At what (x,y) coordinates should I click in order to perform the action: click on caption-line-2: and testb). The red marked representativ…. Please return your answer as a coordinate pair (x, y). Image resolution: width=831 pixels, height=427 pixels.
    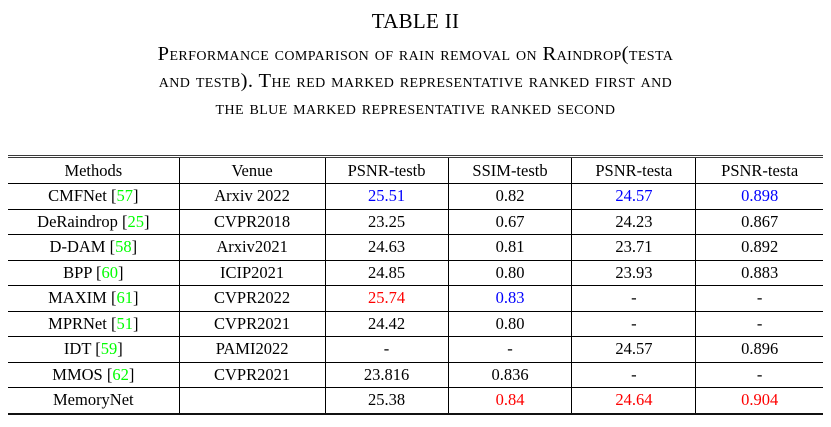
    Looking at the image, I should click on (415, 81).